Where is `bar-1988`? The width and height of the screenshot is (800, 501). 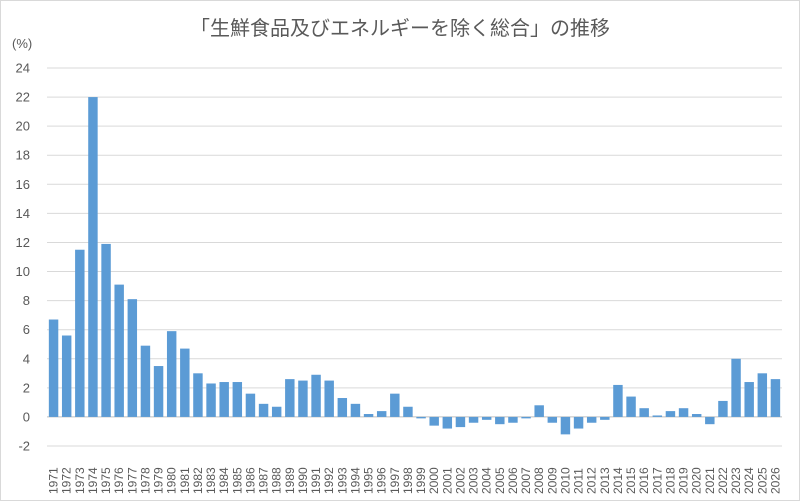 bar-1988 is located at coordinates (276, 411).